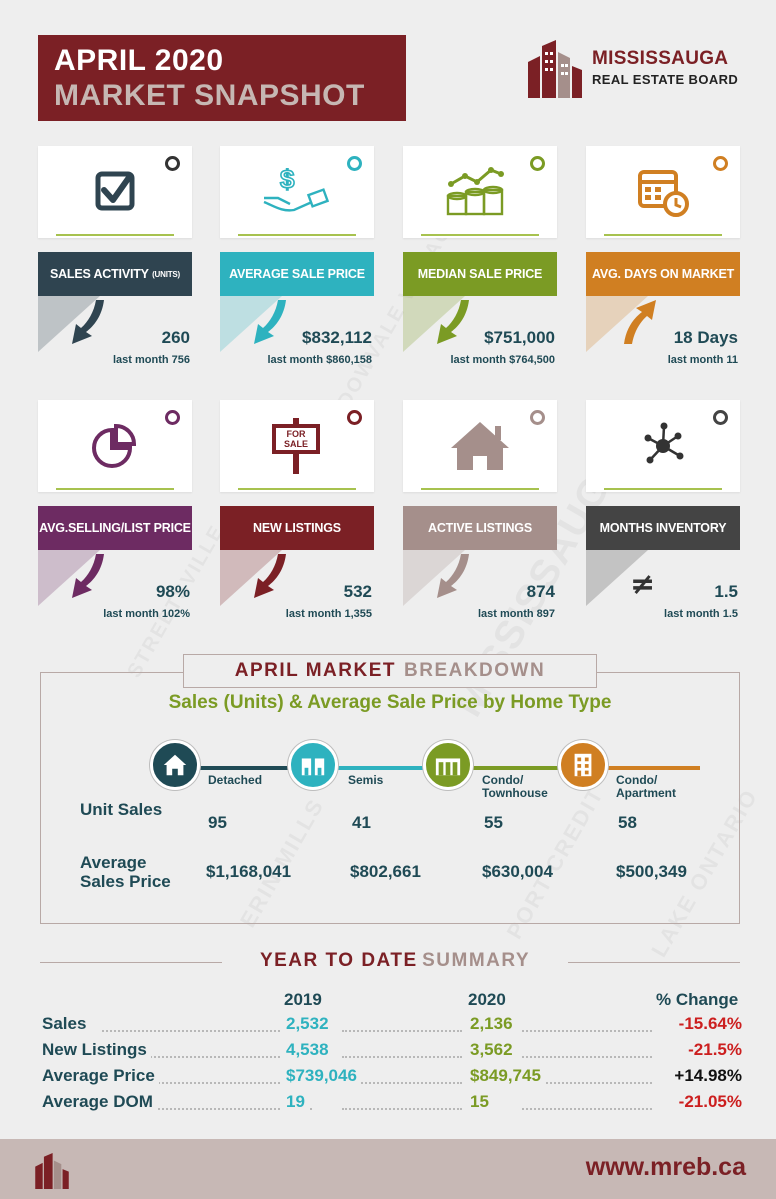 The width and height of the screenshot is (776, 1199). I want to click on card-title-text: MONTHS INVENTORY, so click(663, 528).